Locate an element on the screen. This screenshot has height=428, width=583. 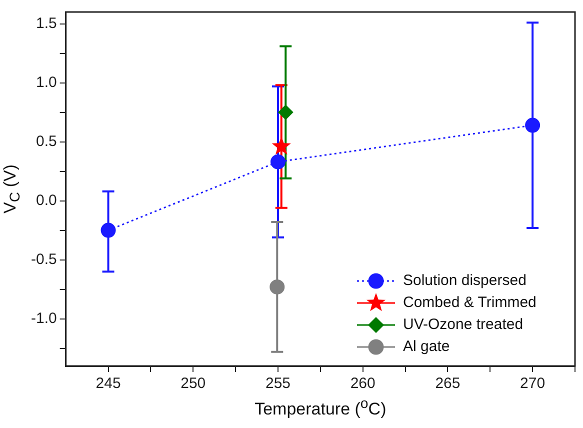
x-tick-label: 260 is located at coordinates (363, 383).